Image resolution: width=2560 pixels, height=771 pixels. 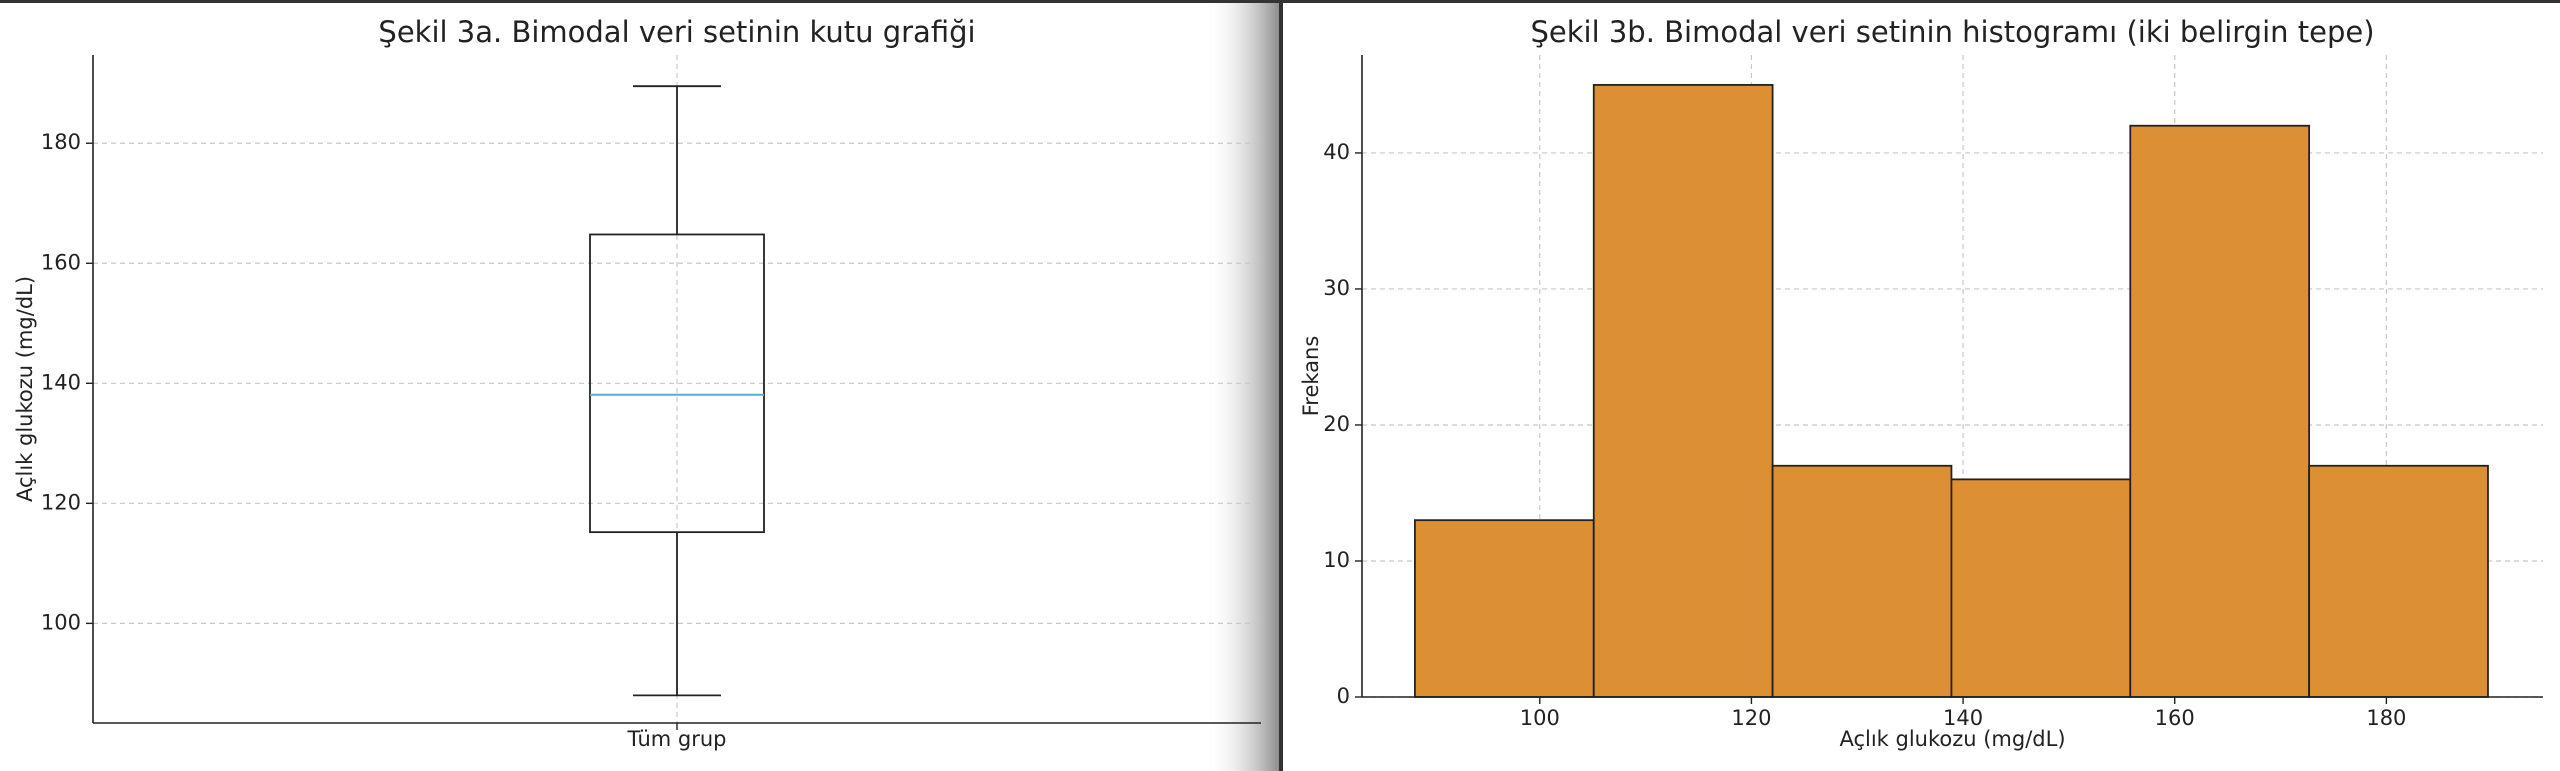 What do you see at coordinates (2386, 718) in the screenshot?
I see `x-tick-label: 180` at bounding box center [2386, 718].